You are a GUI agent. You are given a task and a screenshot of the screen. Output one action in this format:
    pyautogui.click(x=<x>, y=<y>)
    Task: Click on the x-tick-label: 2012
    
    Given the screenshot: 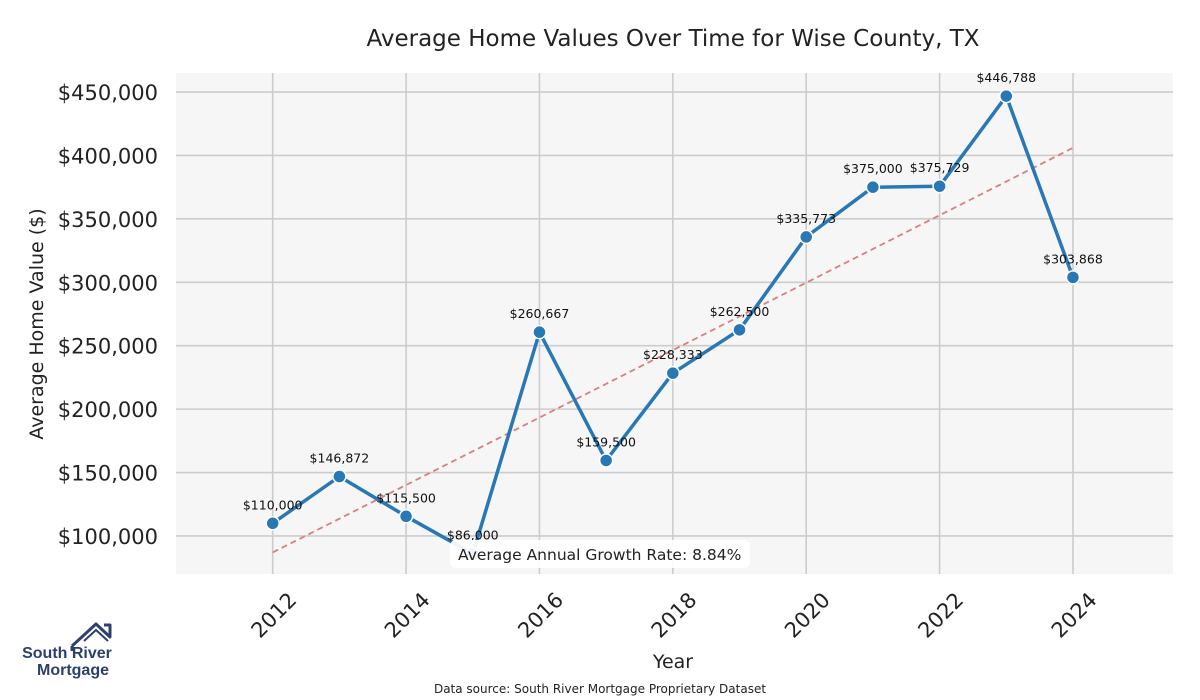 What is the action you would take?
    pyautogui.click(x=274, y=615)
    